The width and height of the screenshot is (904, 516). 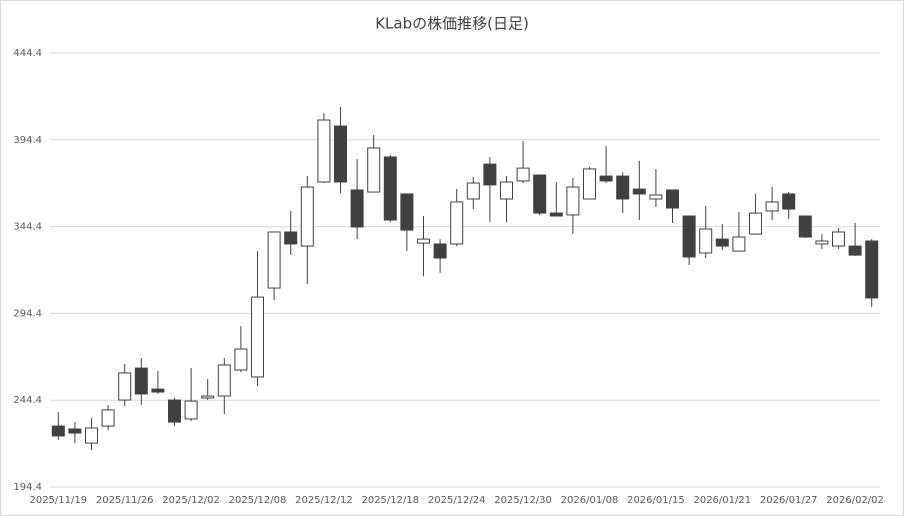 I want to click on x-tick-label: 2025/12/12, so click(x=324, y=500).